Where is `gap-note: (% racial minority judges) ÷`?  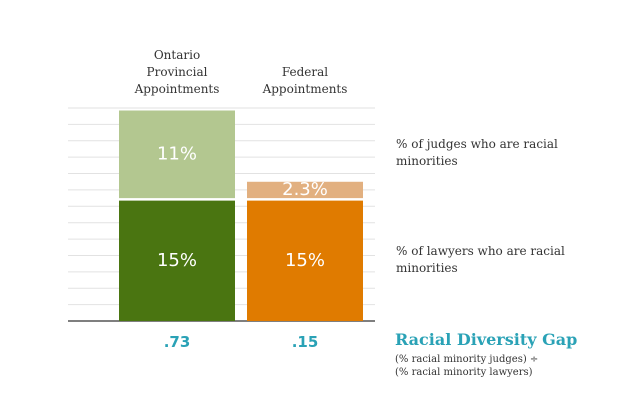
gap-note: (% racial minority judges) ÷ is located at coordinates (467, 359).